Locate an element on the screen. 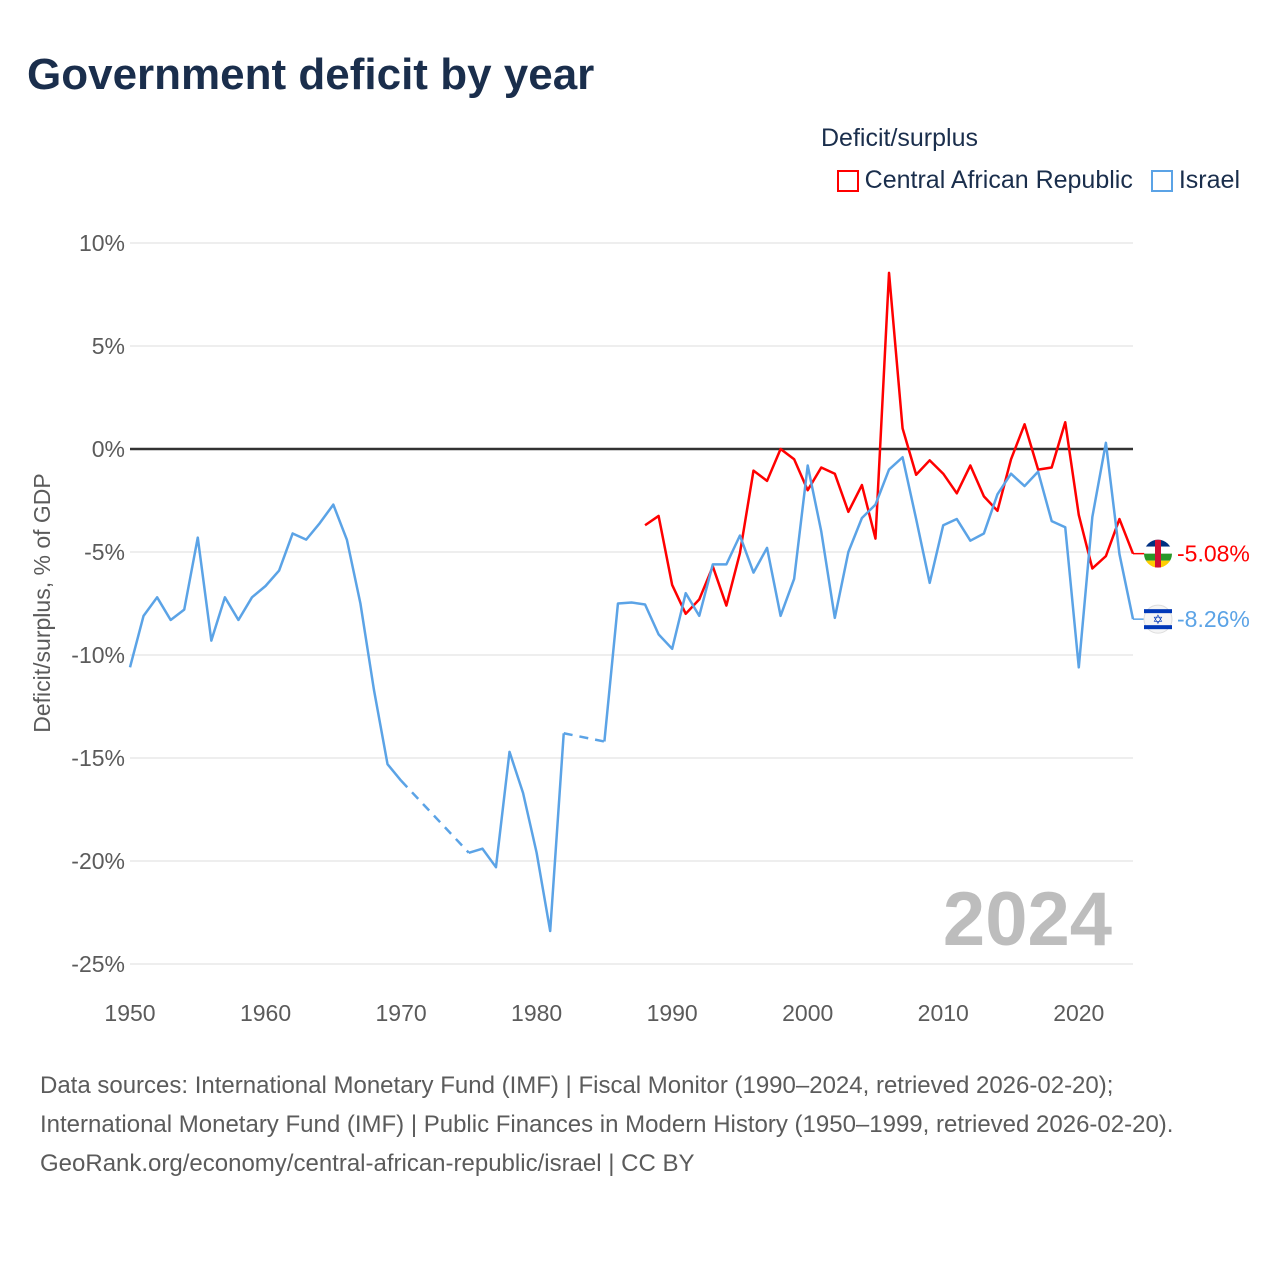 This screenshot has height=1280, width=1280. year-overlay: 2024 is located at coordinates (1027, 919).